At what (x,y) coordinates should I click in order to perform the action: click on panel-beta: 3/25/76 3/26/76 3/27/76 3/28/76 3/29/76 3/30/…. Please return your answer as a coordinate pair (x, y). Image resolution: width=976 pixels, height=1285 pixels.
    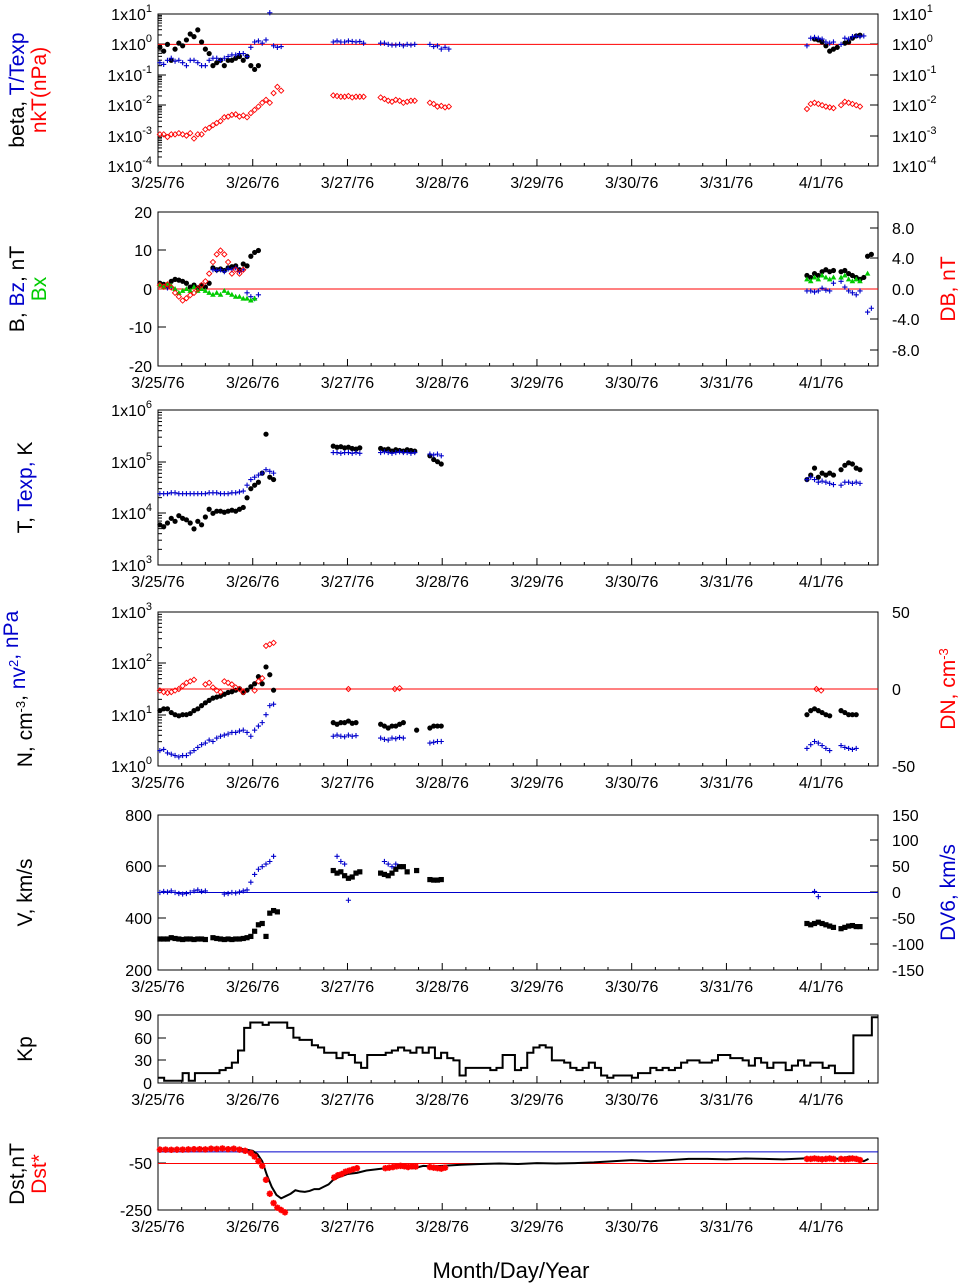
    Looking at the image, I should click on (471, 97).